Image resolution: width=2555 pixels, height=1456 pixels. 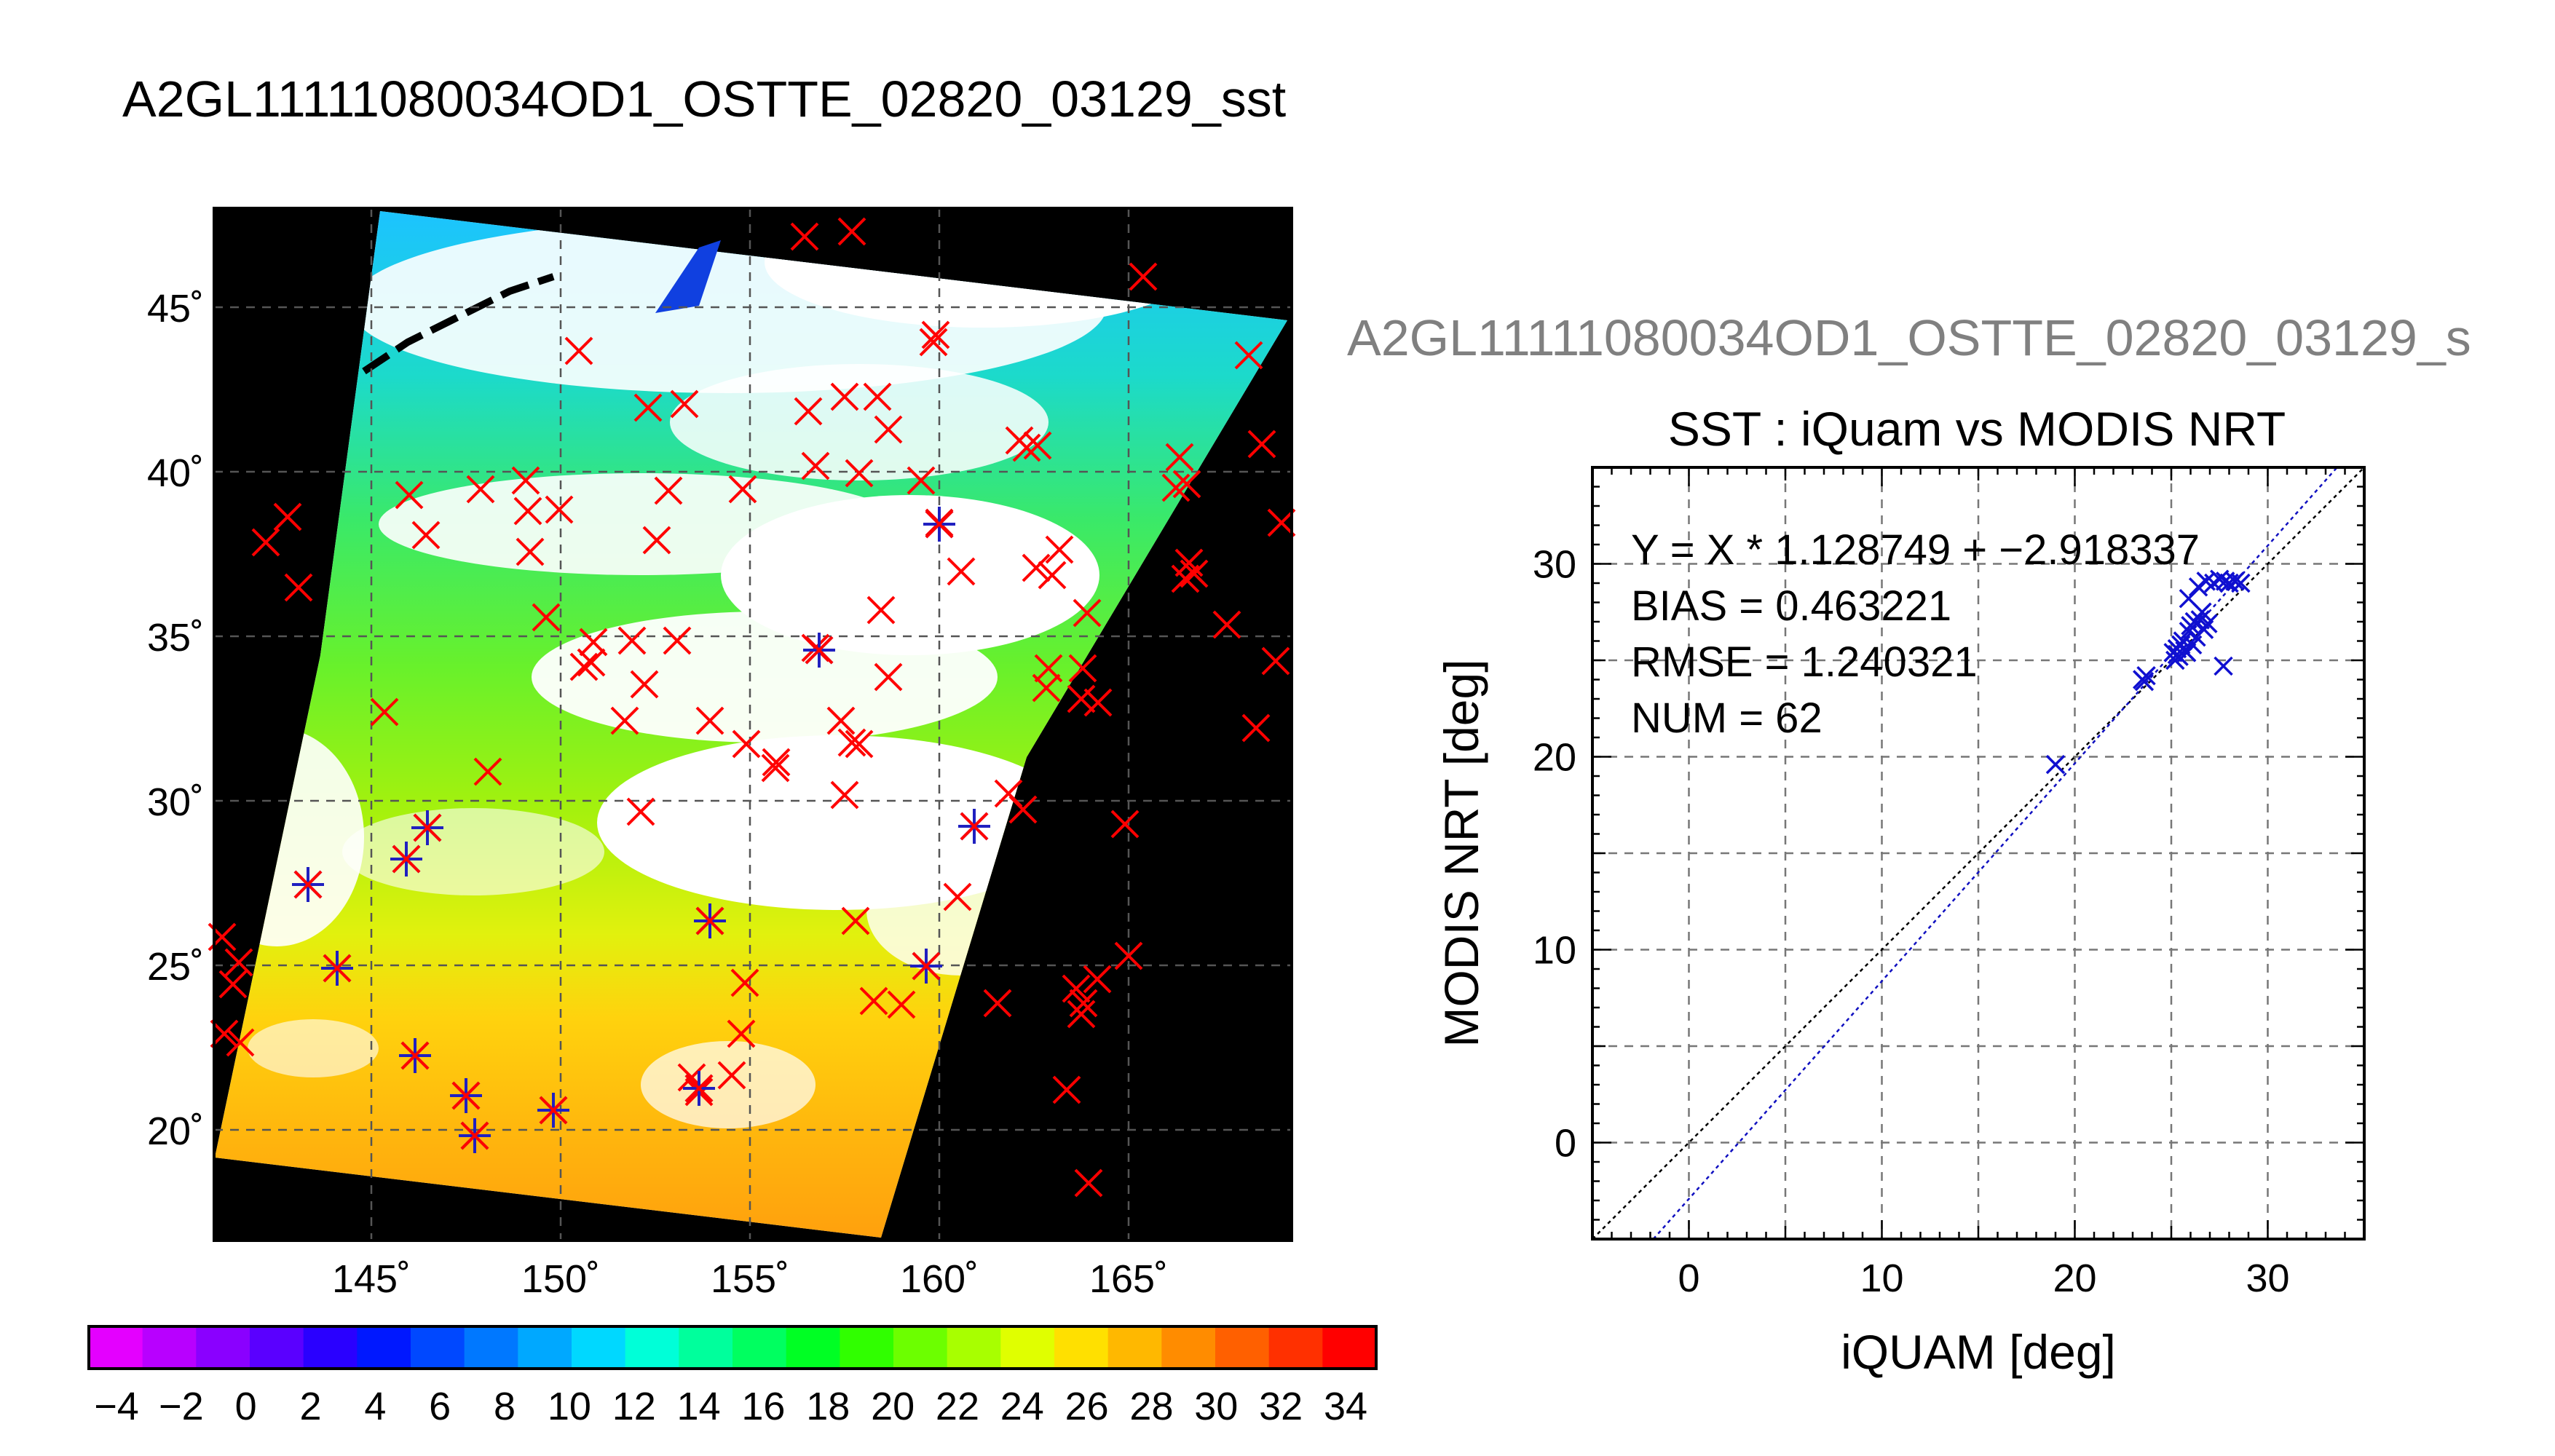 I want to click on lat-label-40: 40˚, so click(x=175, y=473).